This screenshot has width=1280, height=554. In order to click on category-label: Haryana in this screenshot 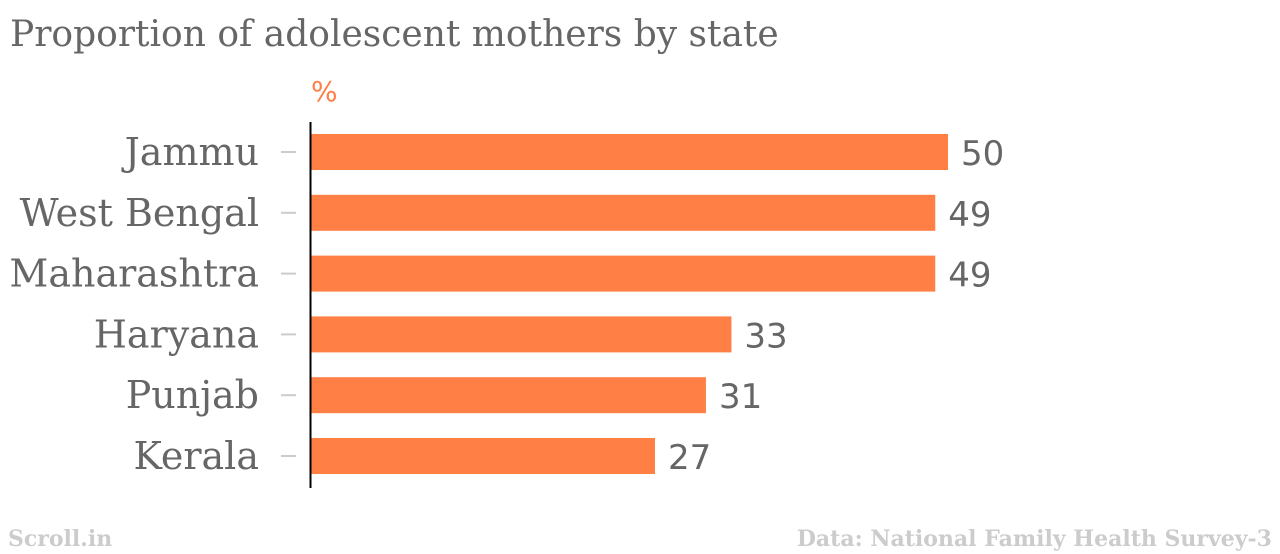, I will do `click(176, 334)`.